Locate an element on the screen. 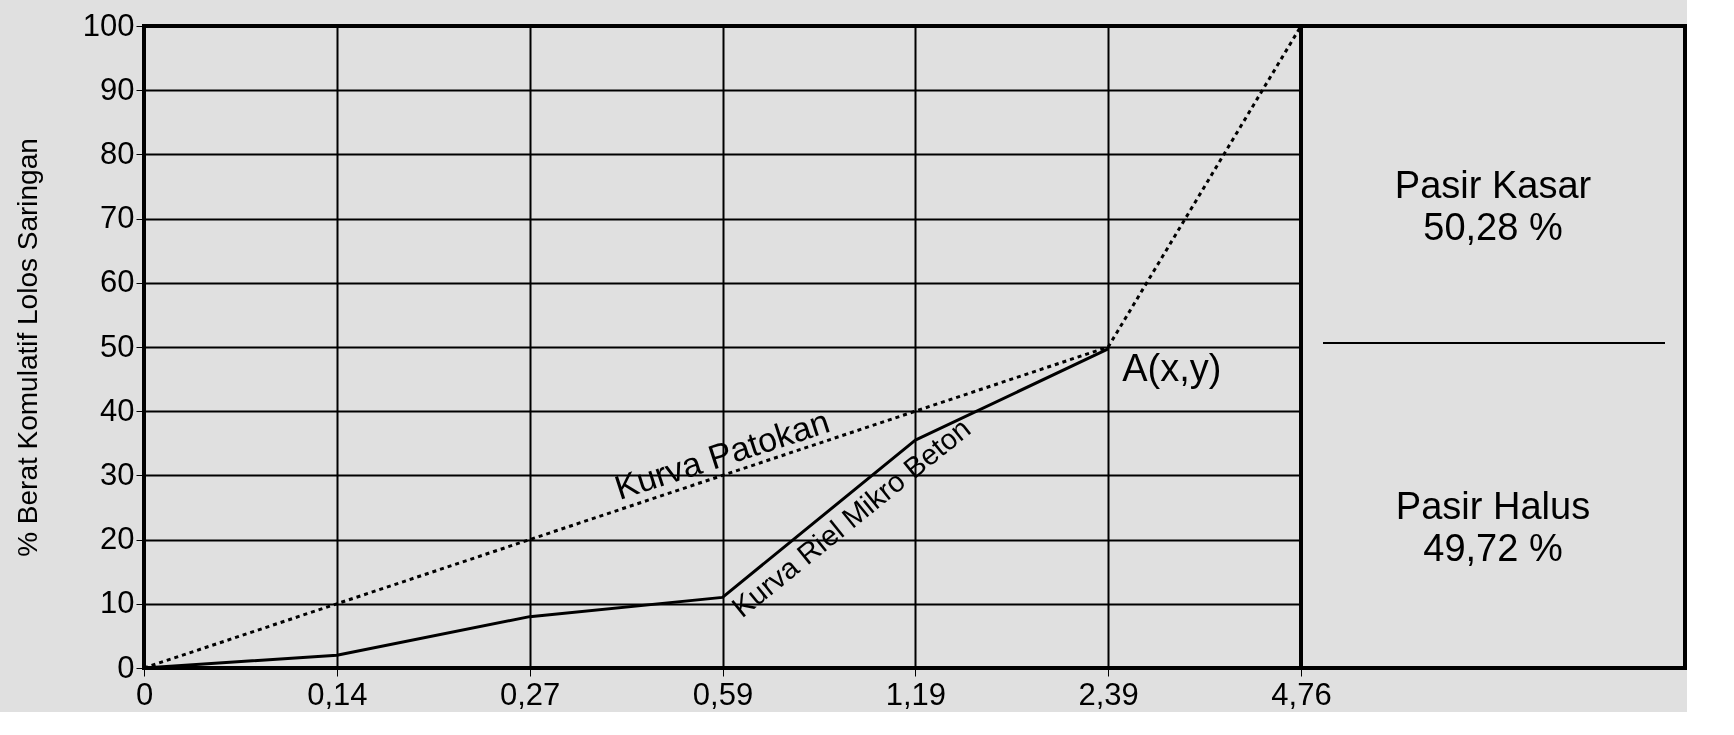 The height and width of the screenshot is (735, 1734). y-tick-label: 10 is located at coordinates (117, 603).